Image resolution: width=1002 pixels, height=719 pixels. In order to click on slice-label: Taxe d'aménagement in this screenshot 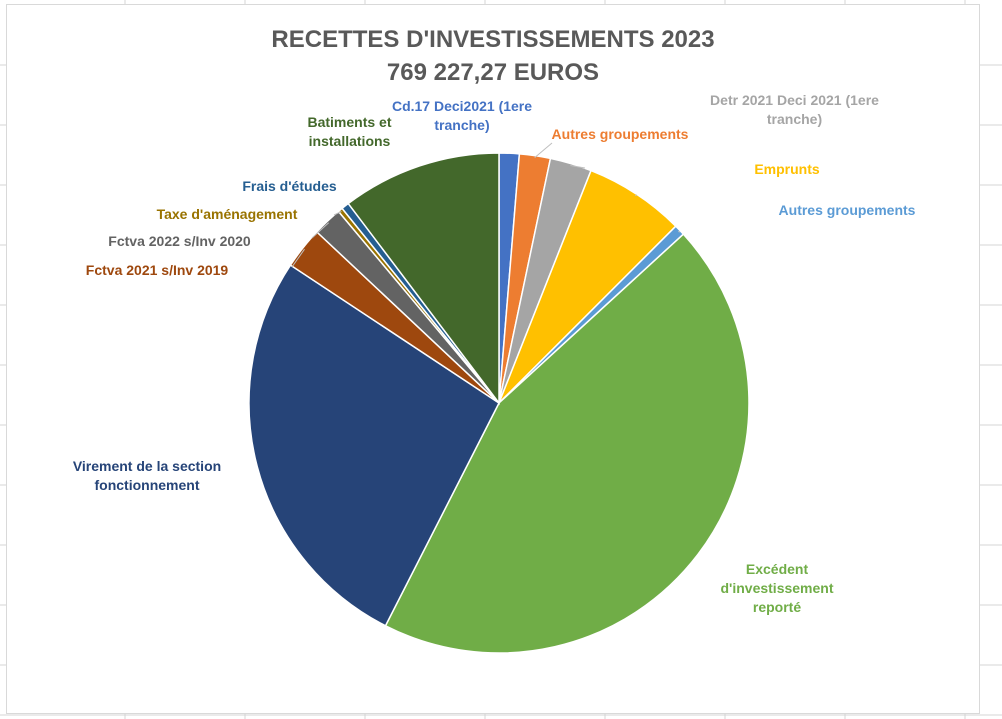, I will do `click(227, 214)`.